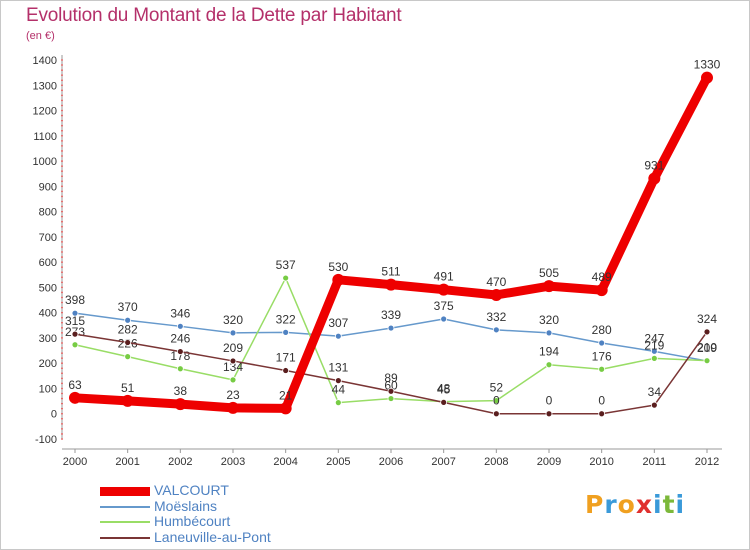 The image size is (750, 550). What do you see at coordinates (48, 238) in the screenshot?
I see `y-tick-label: 700` at bounding box center [48, 238].